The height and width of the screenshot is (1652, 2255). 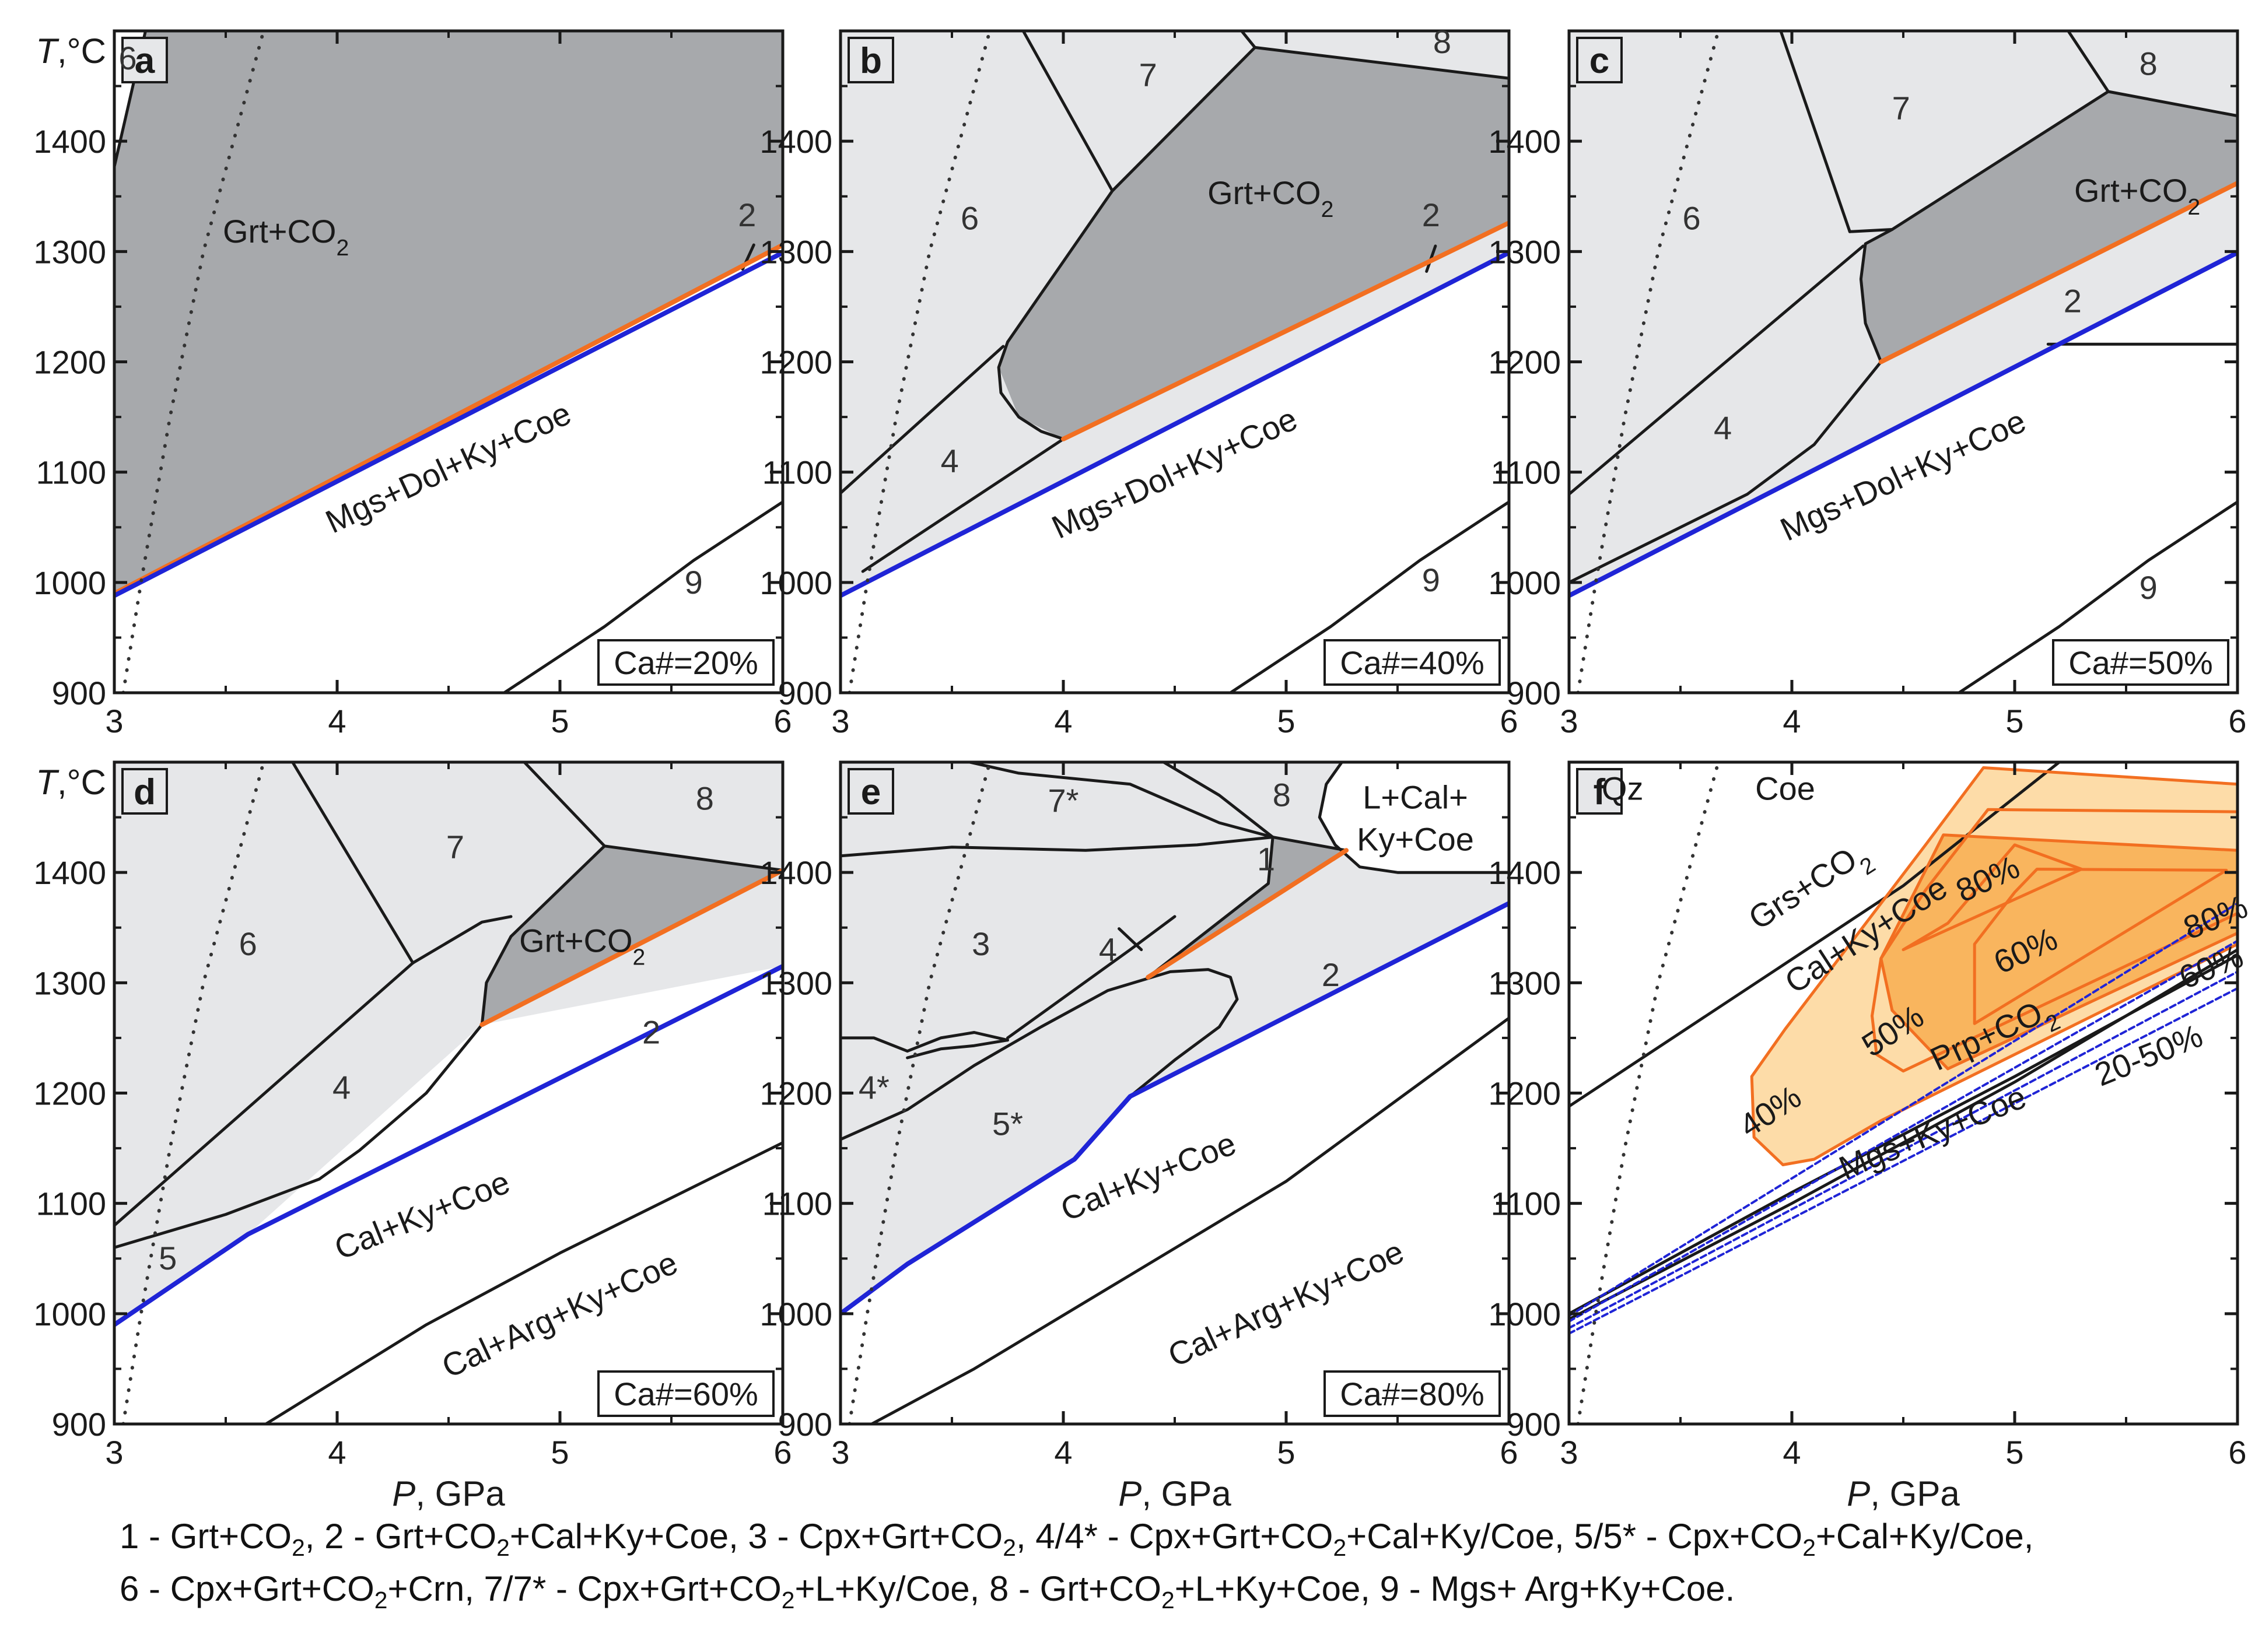 I want to click on caption-line-2-part-0: 6 - Cpx+Grt+CO, so click(x=247, y=1588).